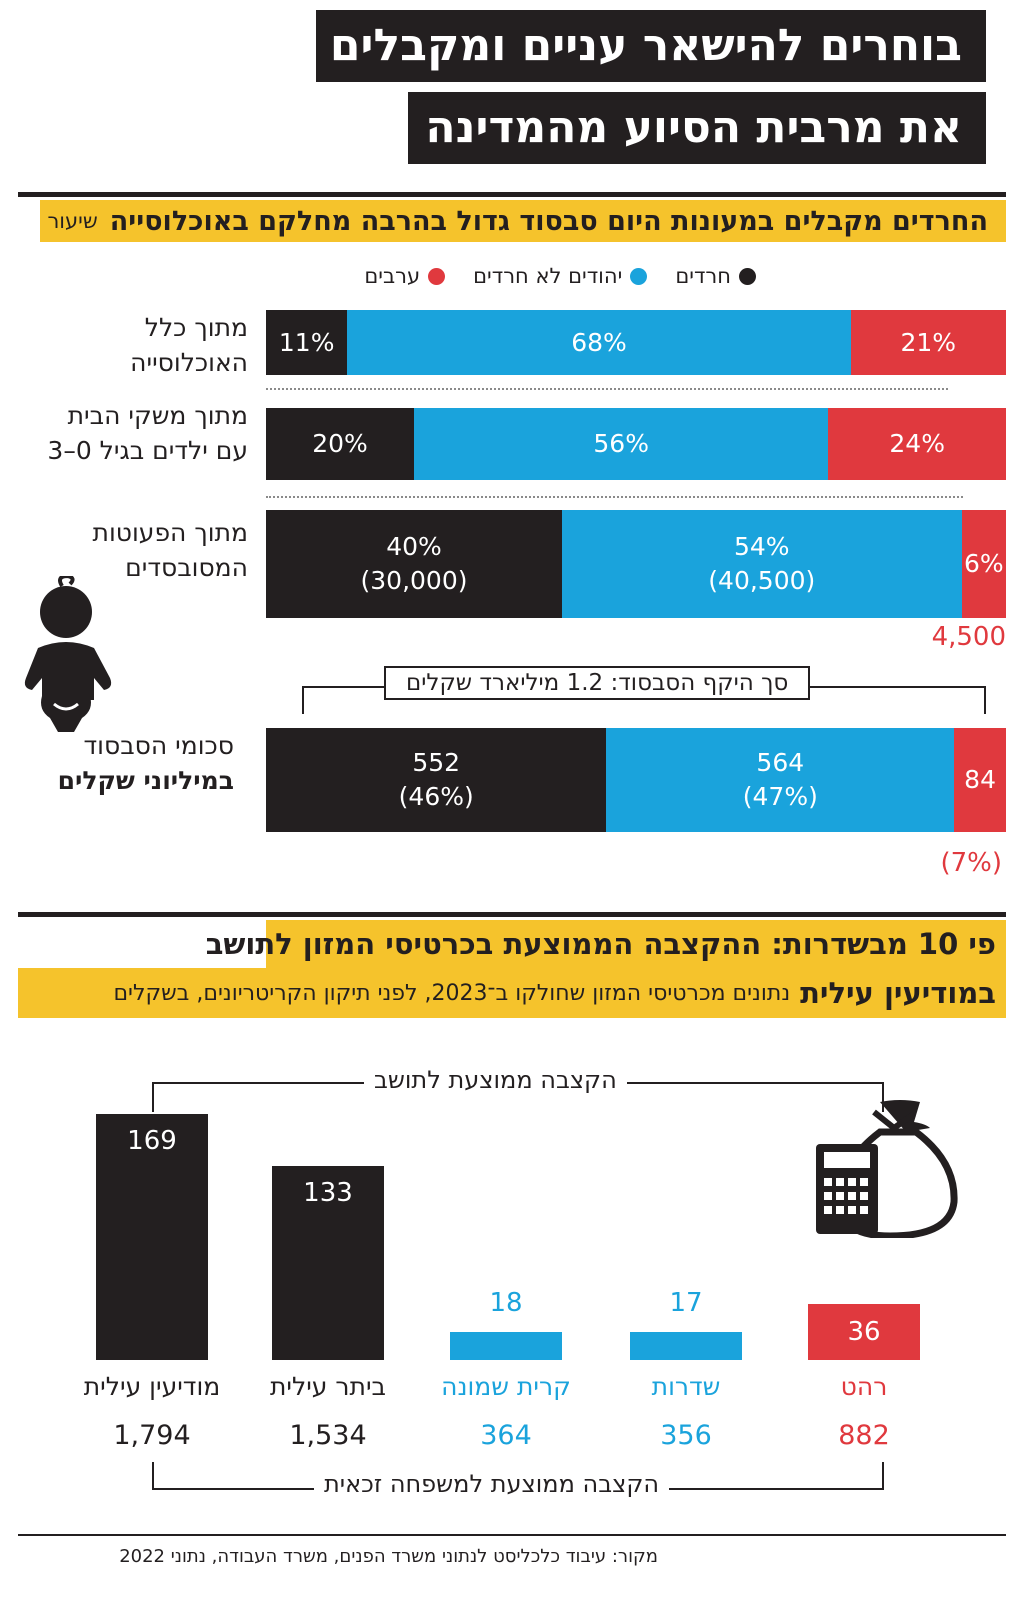 The image size is (1024, 1600). What do you see at coordinates (170, 550) in the screenshot?
I see `row-label-subsidized-toddlers: מתוך הפעוטות המסובסדים` at bounding box center [170, 550].